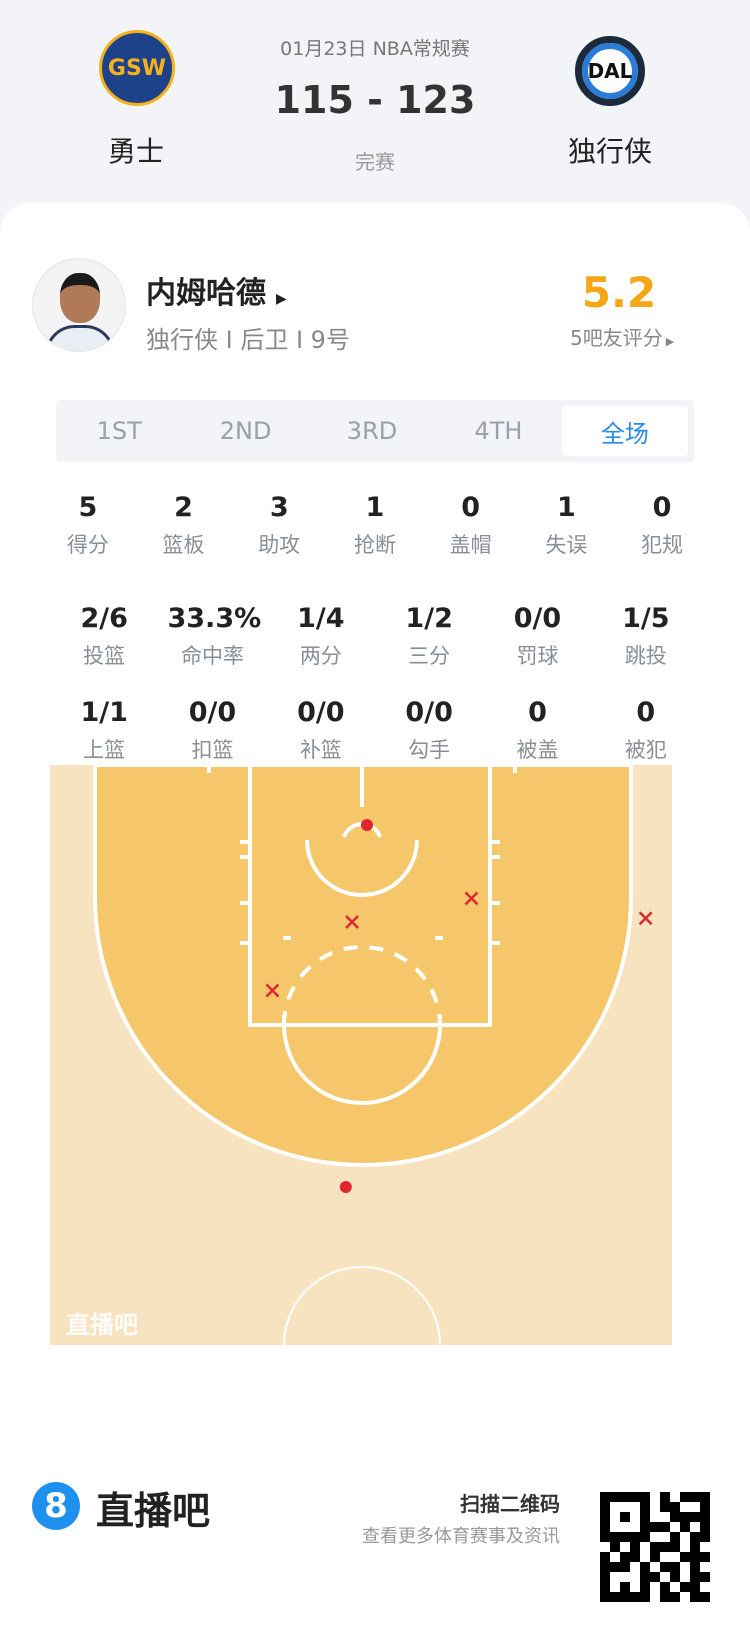  What do you see at coordinates (662, 525) in the screenshot?
I see `stat-stats_row1-6: 0 犯规` at bounding box center [662, 525].